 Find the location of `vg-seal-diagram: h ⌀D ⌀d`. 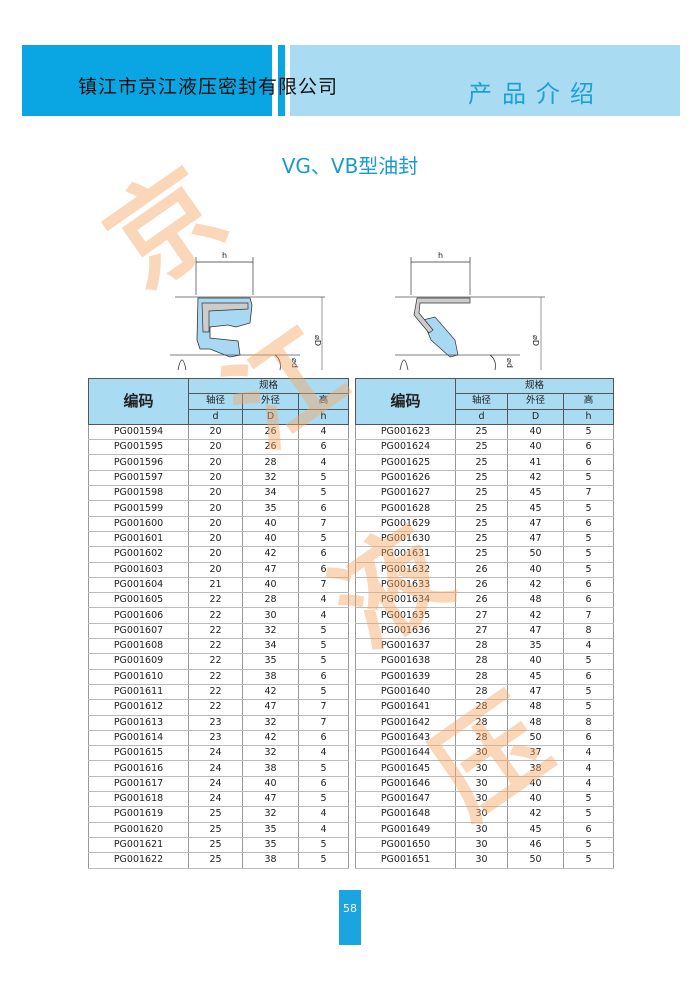

vg-seal-diagram: h ⌀D ⌀d is located at coordinates (247, 311).